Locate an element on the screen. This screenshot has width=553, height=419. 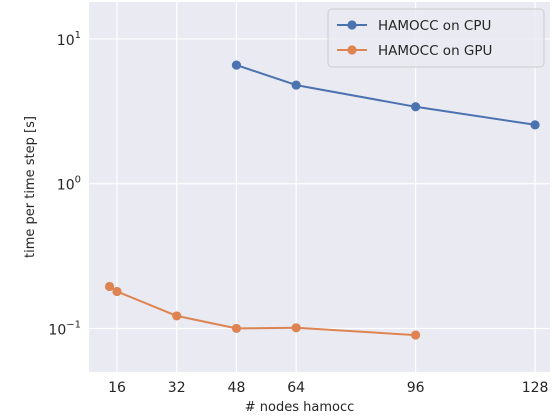
legend: HAMOCC on CPU HAMOCC on GPU is located at coordinates (436, 38).